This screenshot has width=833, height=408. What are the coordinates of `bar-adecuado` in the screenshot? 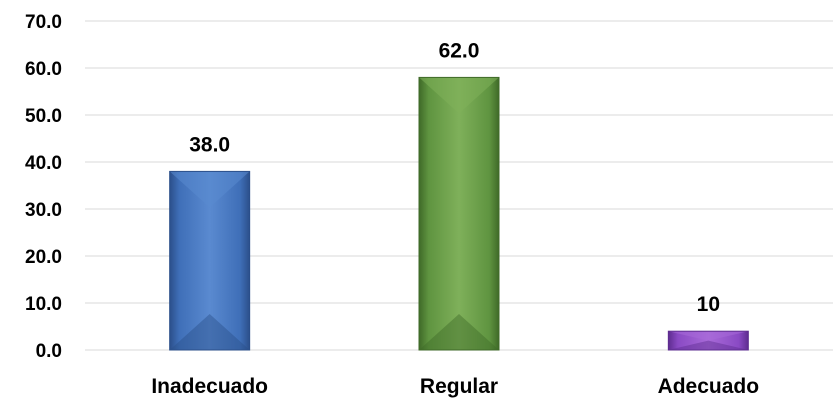 It's located at (708, 340).